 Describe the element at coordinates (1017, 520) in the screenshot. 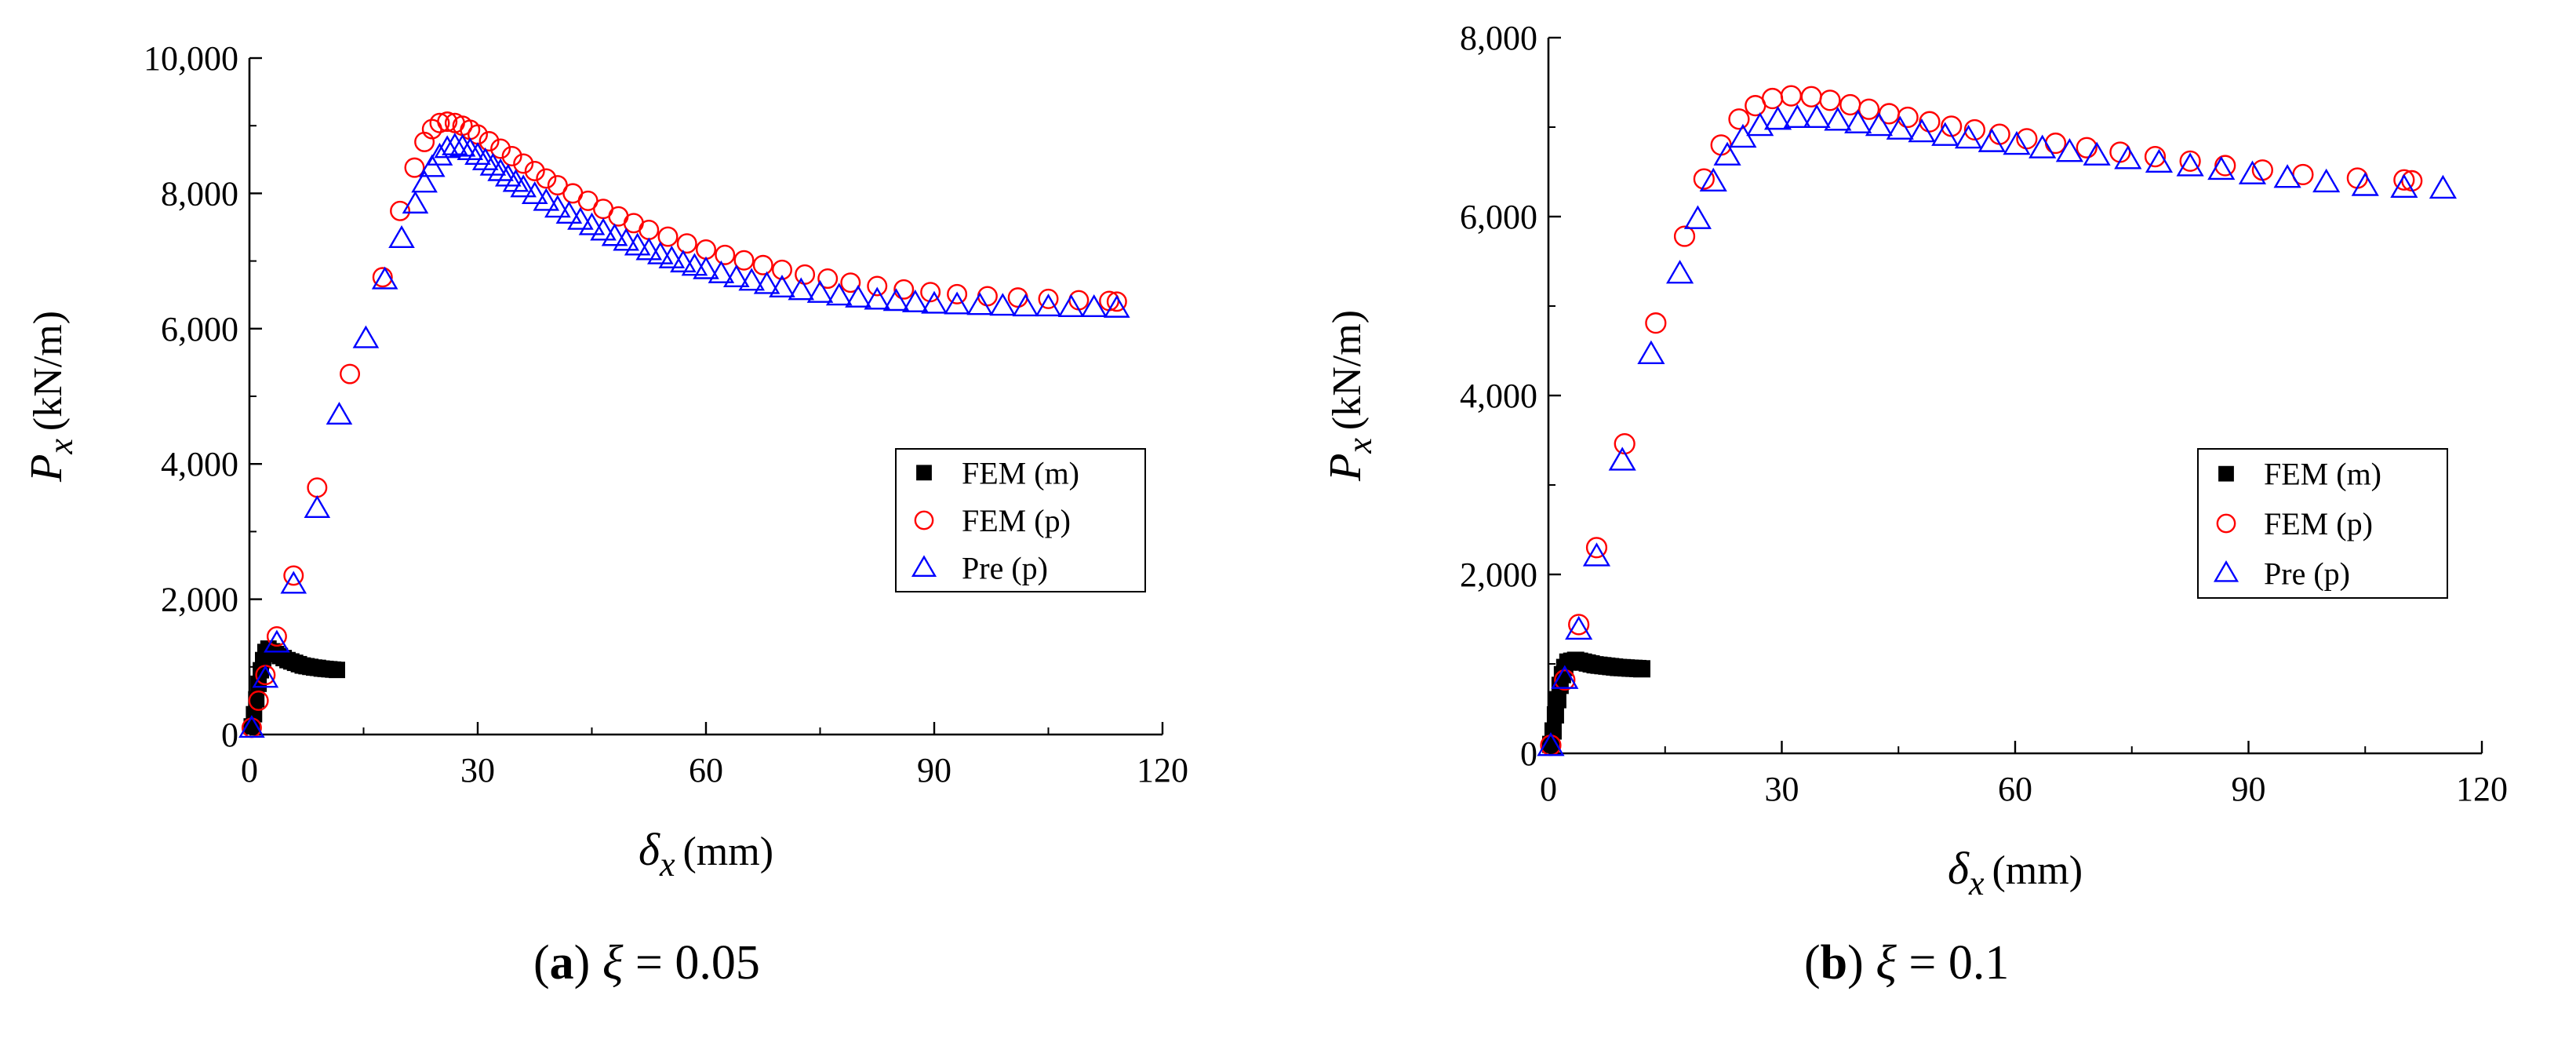

I see `legend-label-a-1: FEM (p)` at that location.